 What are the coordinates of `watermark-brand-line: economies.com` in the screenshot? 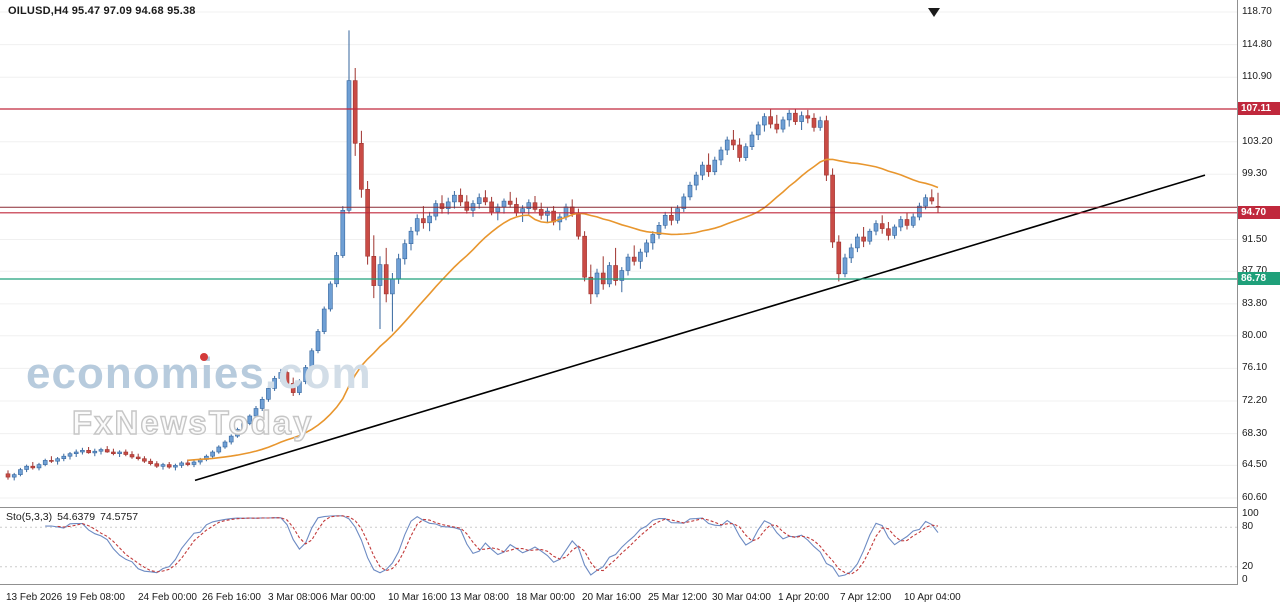 It's located at (199, 374).